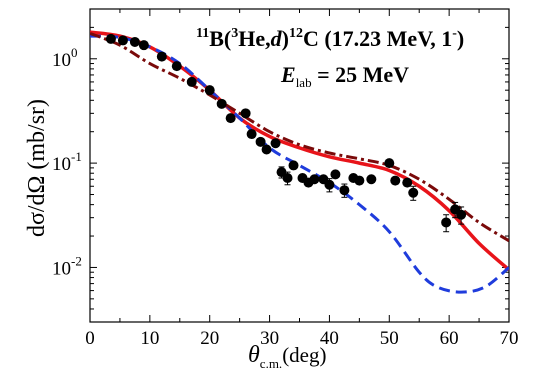  I want to click on x-tick-label: 70, so click(509, 338).